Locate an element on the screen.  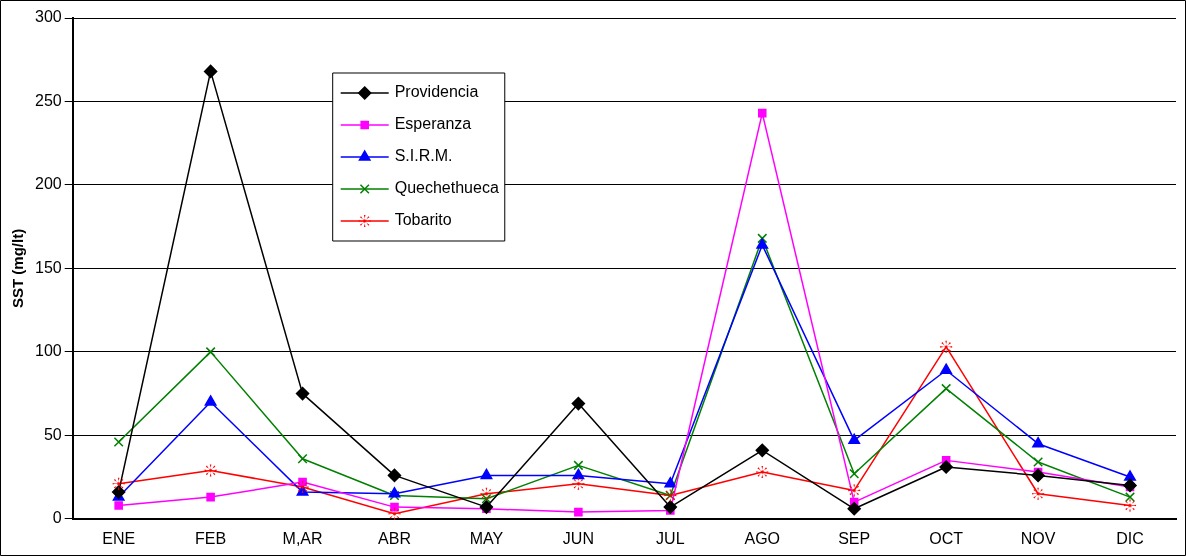
x-tick-label: AGO is located at coordinates (762, 538).